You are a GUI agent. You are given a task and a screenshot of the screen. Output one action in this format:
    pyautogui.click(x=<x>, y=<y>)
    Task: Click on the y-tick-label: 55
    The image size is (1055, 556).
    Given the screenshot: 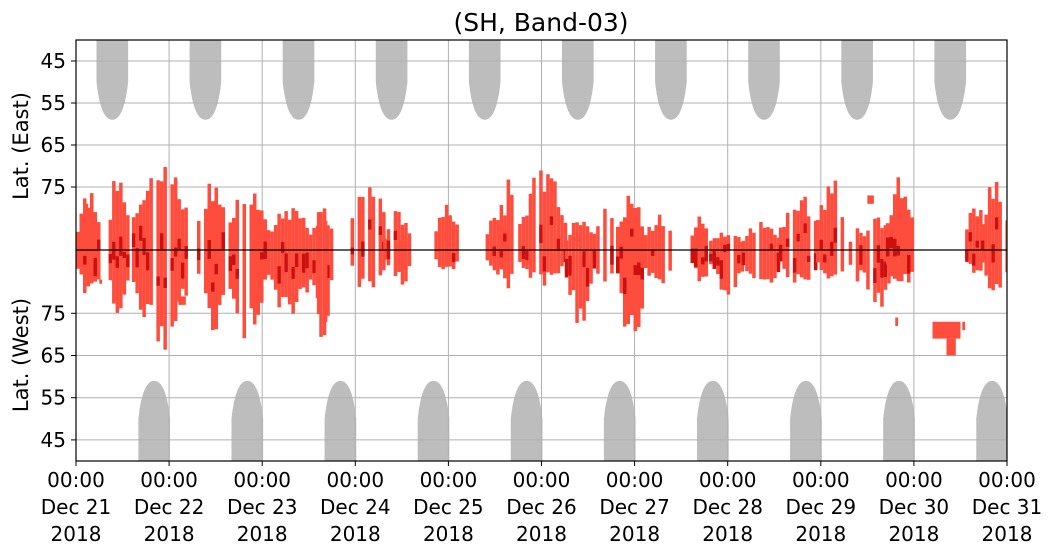 What is the action you would take?
    pyautogui.click(x=53, y=103)
    